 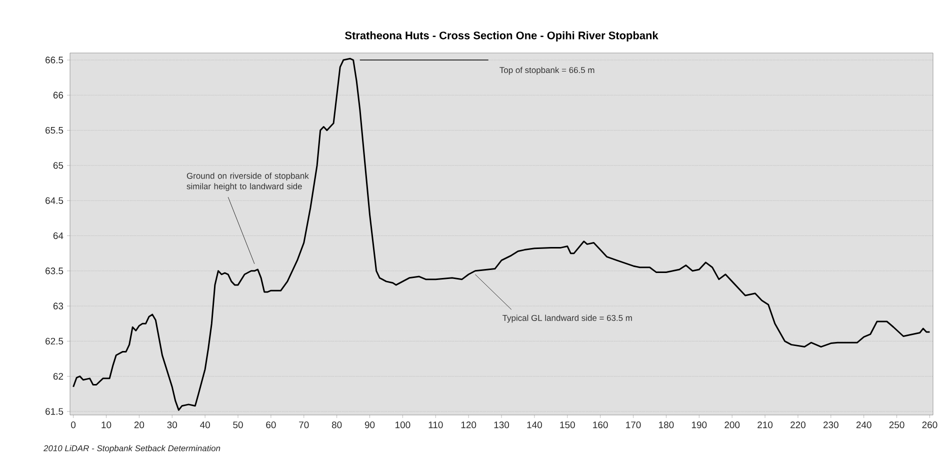 What do you see at coordinates (58, 306) in the screenshot?
I see `y-tick-label: 63` at bounding box center [58, 306].